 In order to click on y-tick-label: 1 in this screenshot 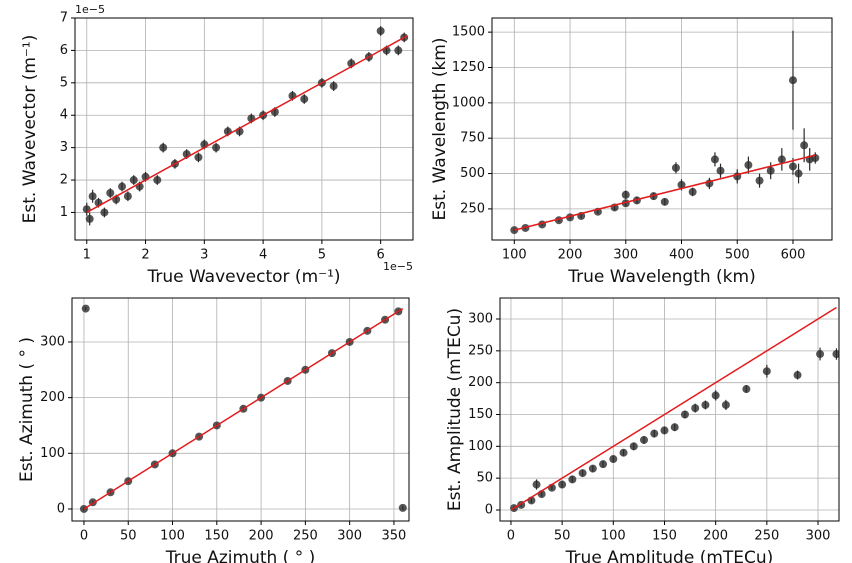, I will do `click(64, 212)`.